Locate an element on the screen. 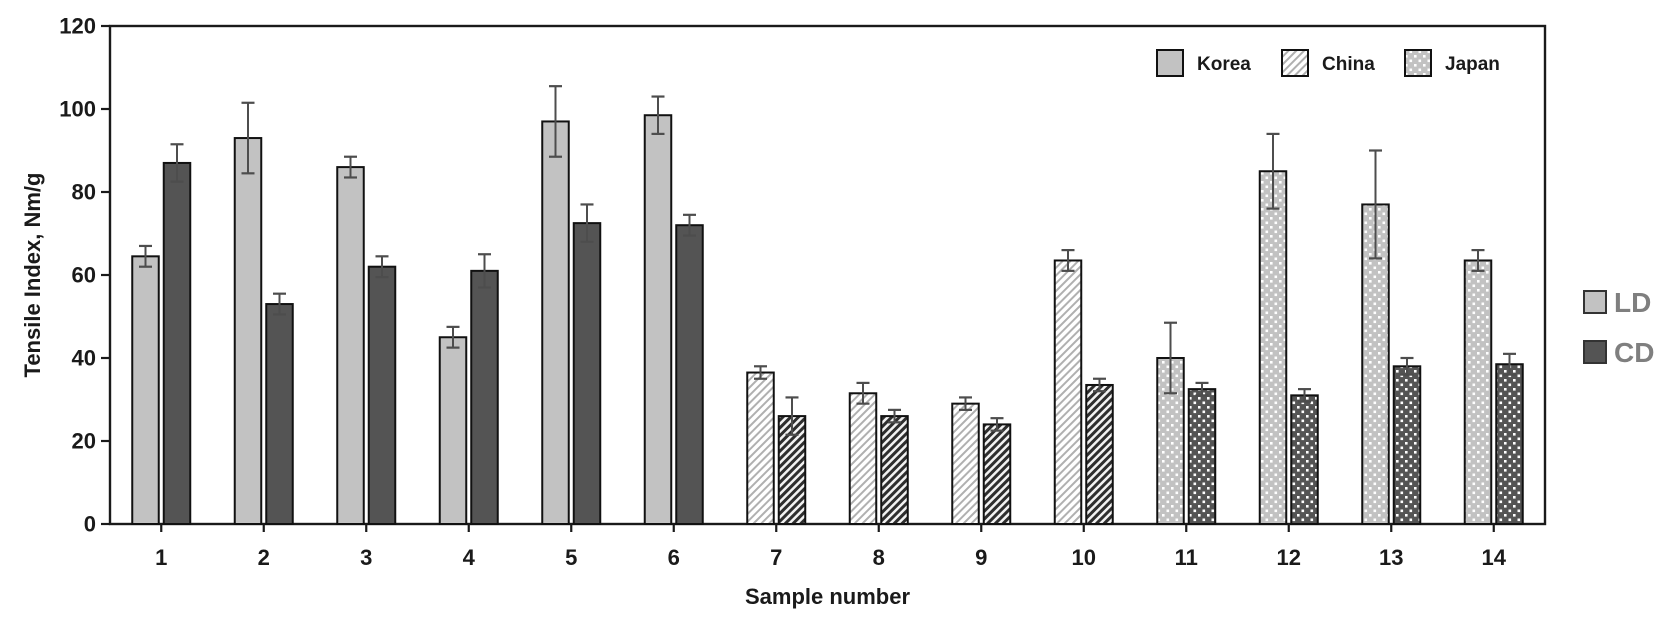 Image resolution: width=1672 pixels, height=618 pixels. error-bar-sample11-LD is located at coordinates (1170, 358).